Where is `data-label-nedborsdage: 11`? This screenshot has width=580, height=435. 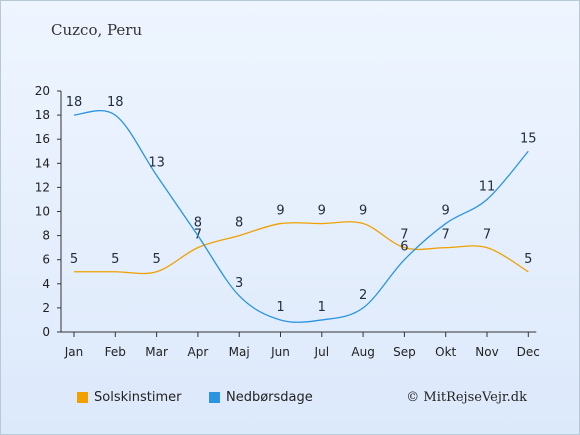 data-label-nedborsdage: 11 is located at coordinates (487, 186).